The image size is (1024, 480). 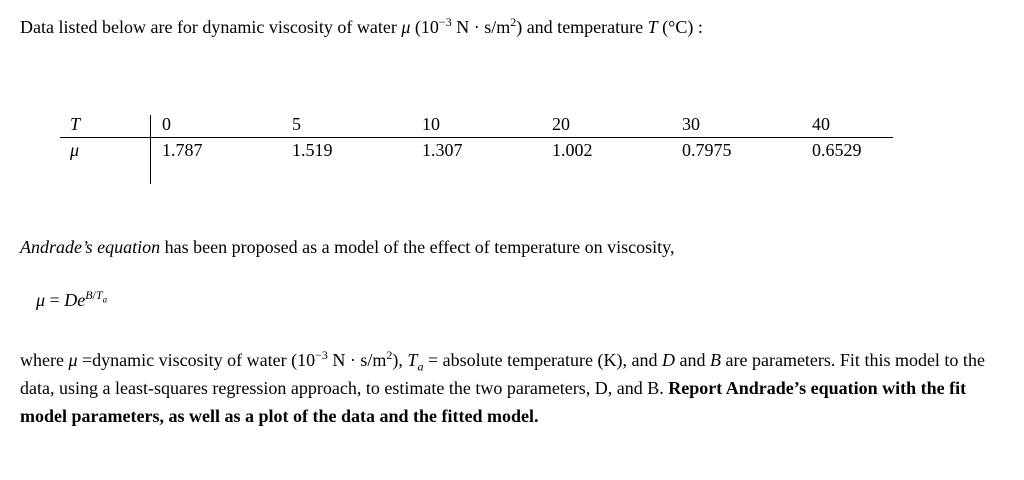 I want to click on table-cell: 30, so click(x=691, y=124).